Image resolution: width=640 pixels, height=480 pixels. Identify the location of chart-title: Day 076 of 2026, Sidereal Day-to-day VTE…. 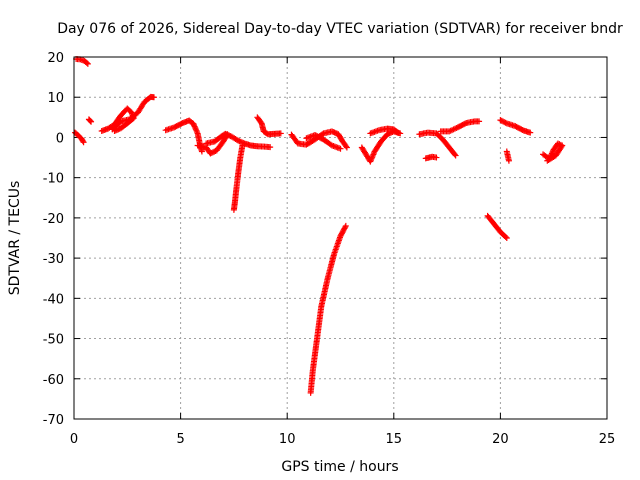
(340, 29).